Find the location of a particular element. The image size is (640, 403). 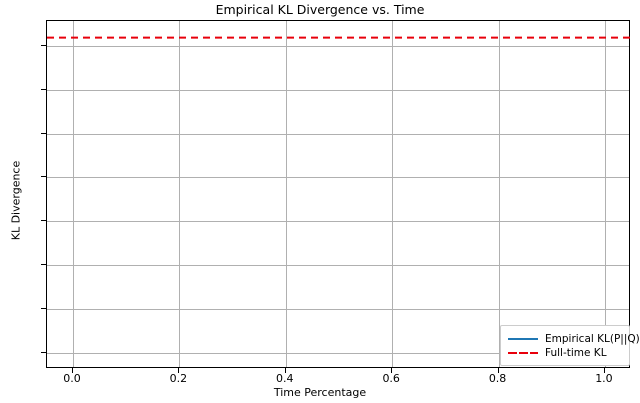

legend-label-empirical: Empirical KL(P||Q) is located at coordinates (592, 338).